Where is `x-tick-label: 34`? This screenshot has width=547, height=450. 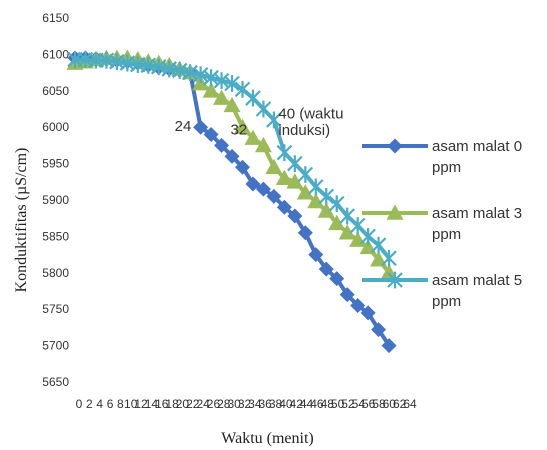 x-tick-label: 34 is located at coordinates (255, 404).